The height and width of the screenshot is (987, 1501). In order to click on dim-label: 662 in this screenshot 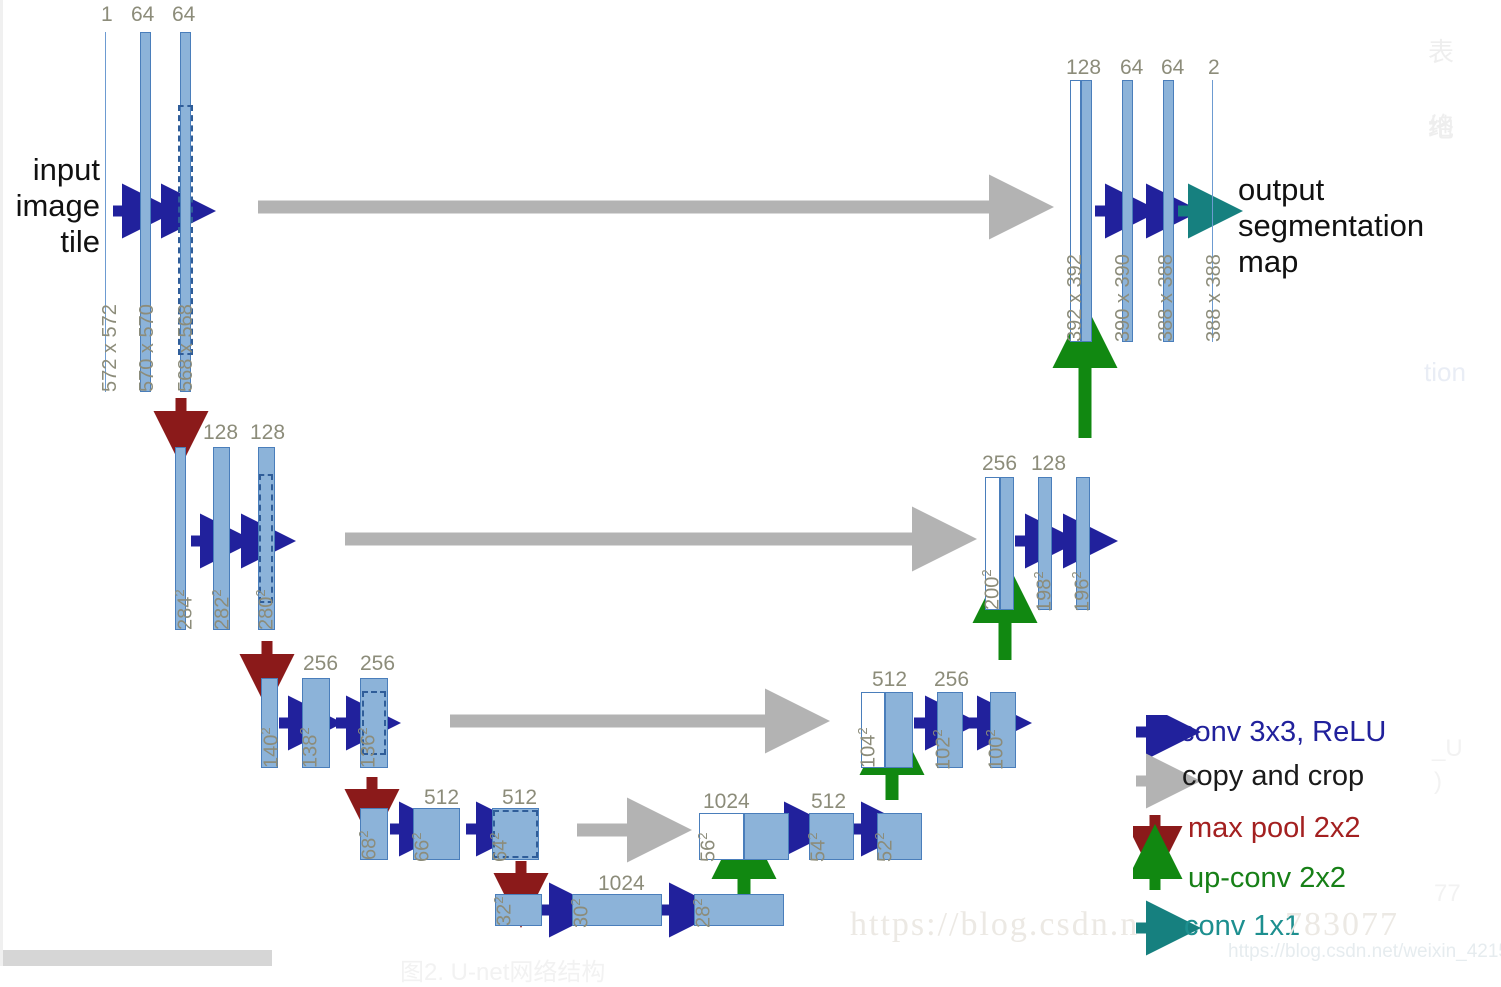, I will do `click(421, 847)`.